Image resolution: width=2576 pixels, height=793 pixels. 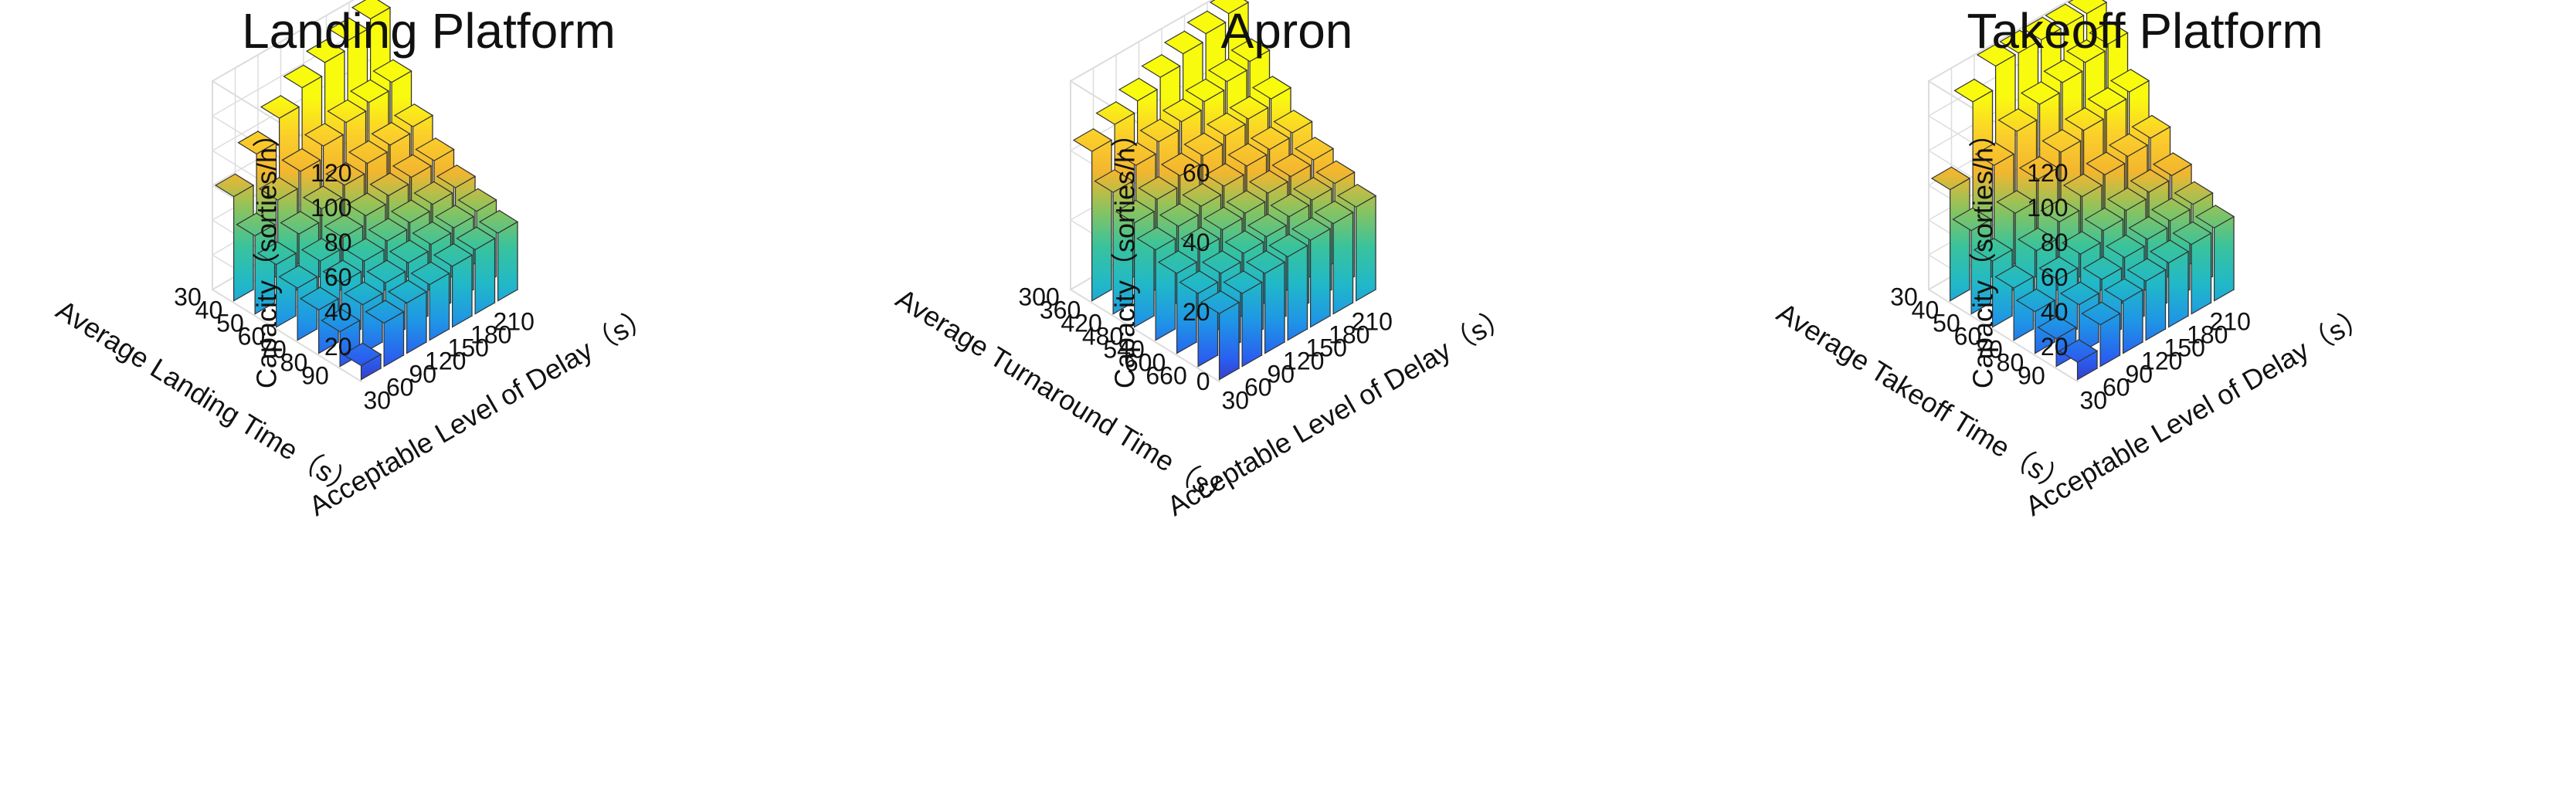 I want to click on z-axis: 20 40 60 80 100 120 Capacity（sorties/h）, so click(x=2018, y=254).